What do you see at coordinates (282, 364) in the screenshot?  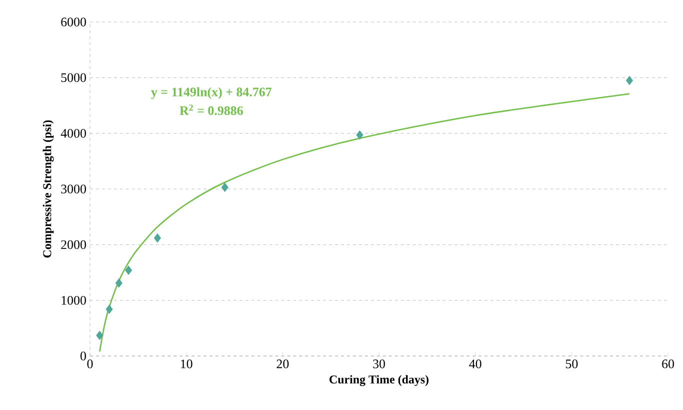 I see `x-tick-label: 20` at bounding box center [282, 364].